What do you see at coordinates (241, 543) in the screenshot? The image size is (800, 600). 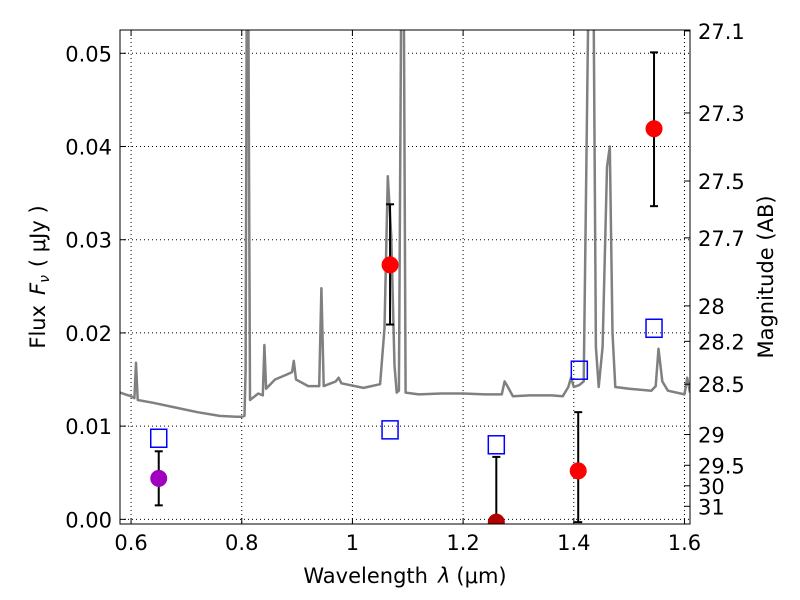 I see `x-tick-label: 0.8` at bounding box center [241, 543].